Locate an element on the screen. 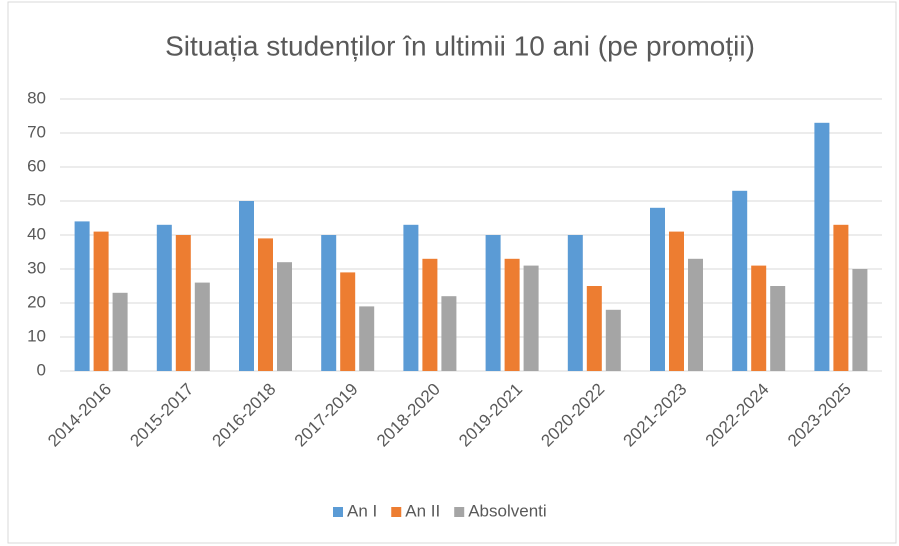  y-tick-label: 80 is located at coordinates (36, 97).